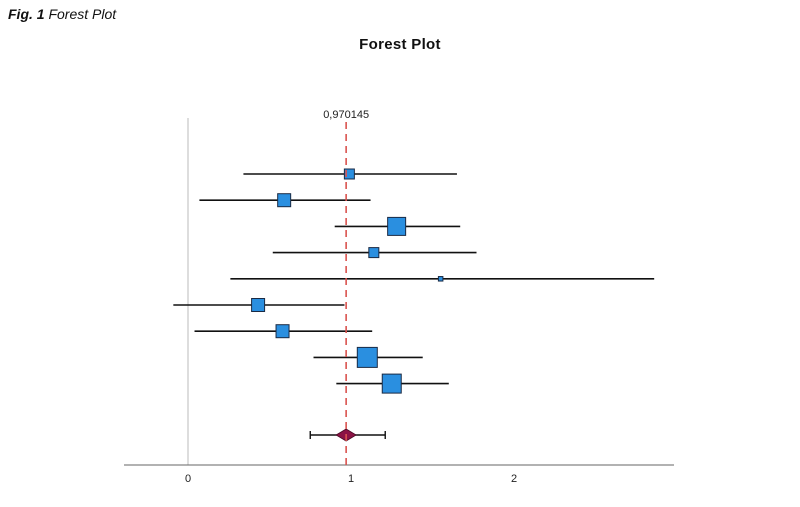  What do you see at coordinates (514, 479) in the screenshot?
I see `x-tick-label: 2` at bounding box center [514, 479].